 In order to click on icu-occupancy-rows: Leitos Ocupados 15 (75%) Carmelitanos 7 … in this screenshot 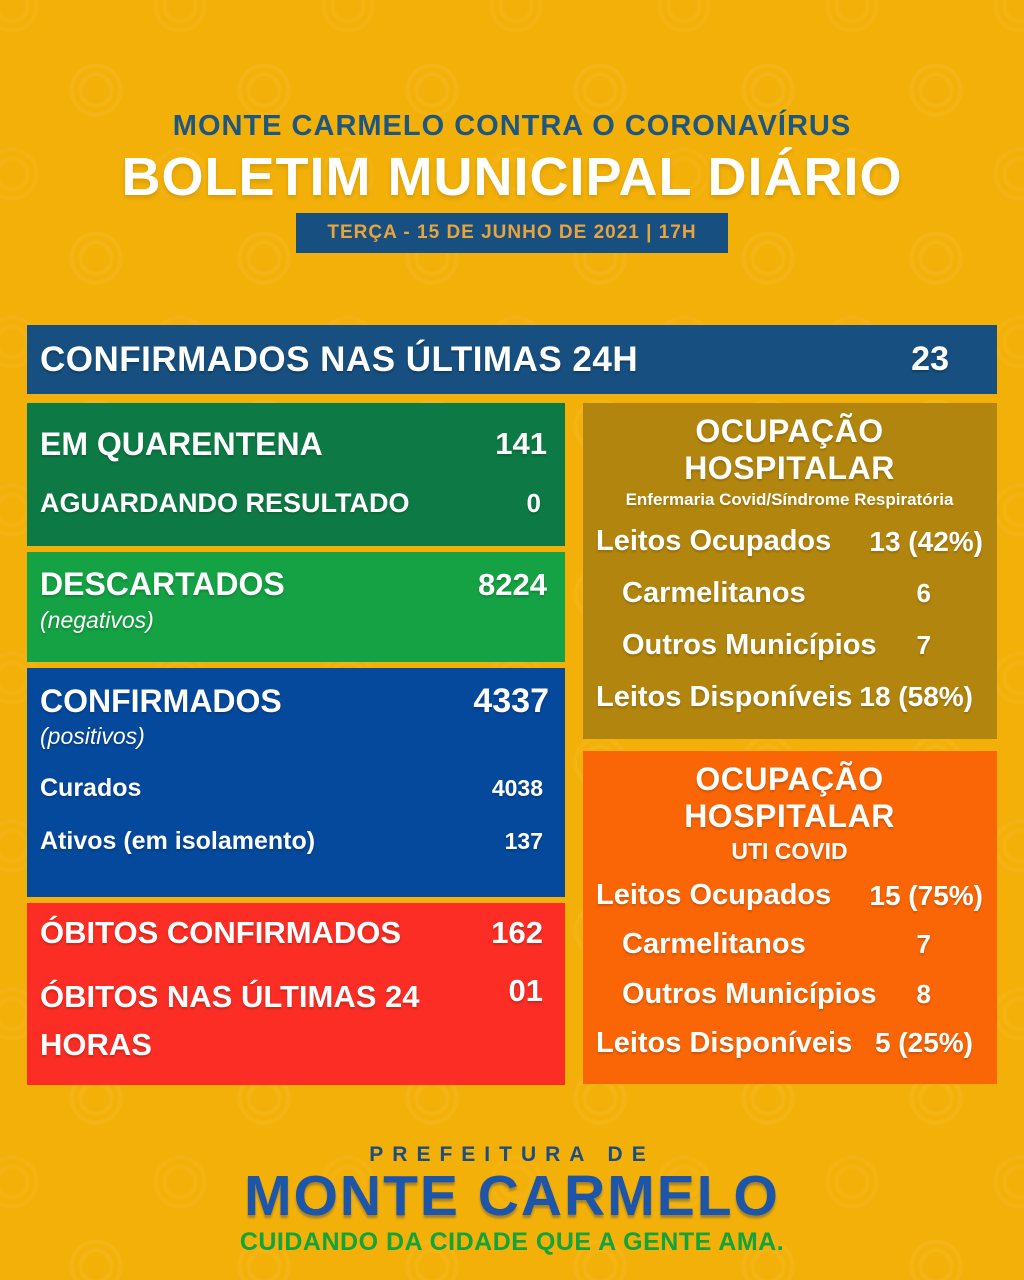, I will do `click(789, 969)`.